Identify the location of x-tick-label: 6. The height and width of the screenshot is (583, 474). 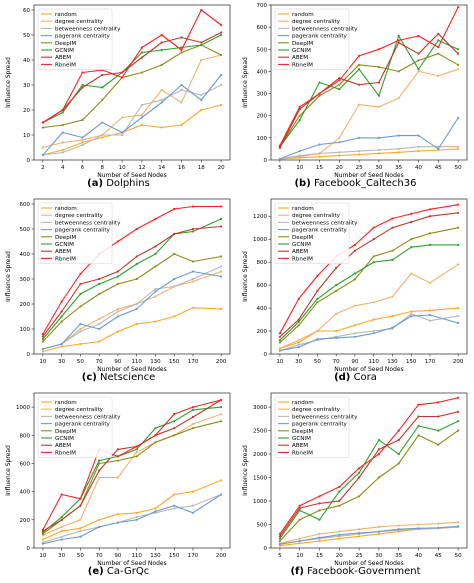
(83, 168).